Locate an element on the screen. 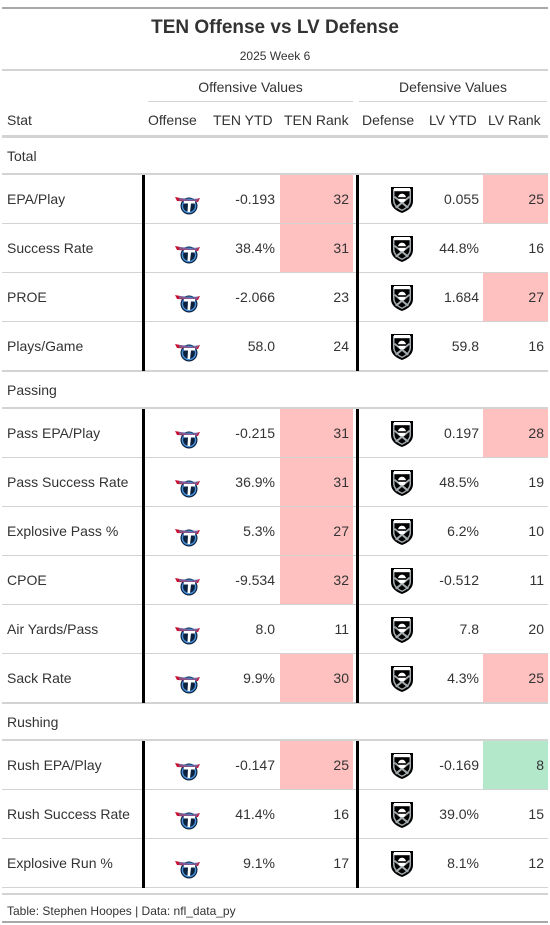  spanner-offensive-values: Offensive Values is located at coordinates (250, 90).